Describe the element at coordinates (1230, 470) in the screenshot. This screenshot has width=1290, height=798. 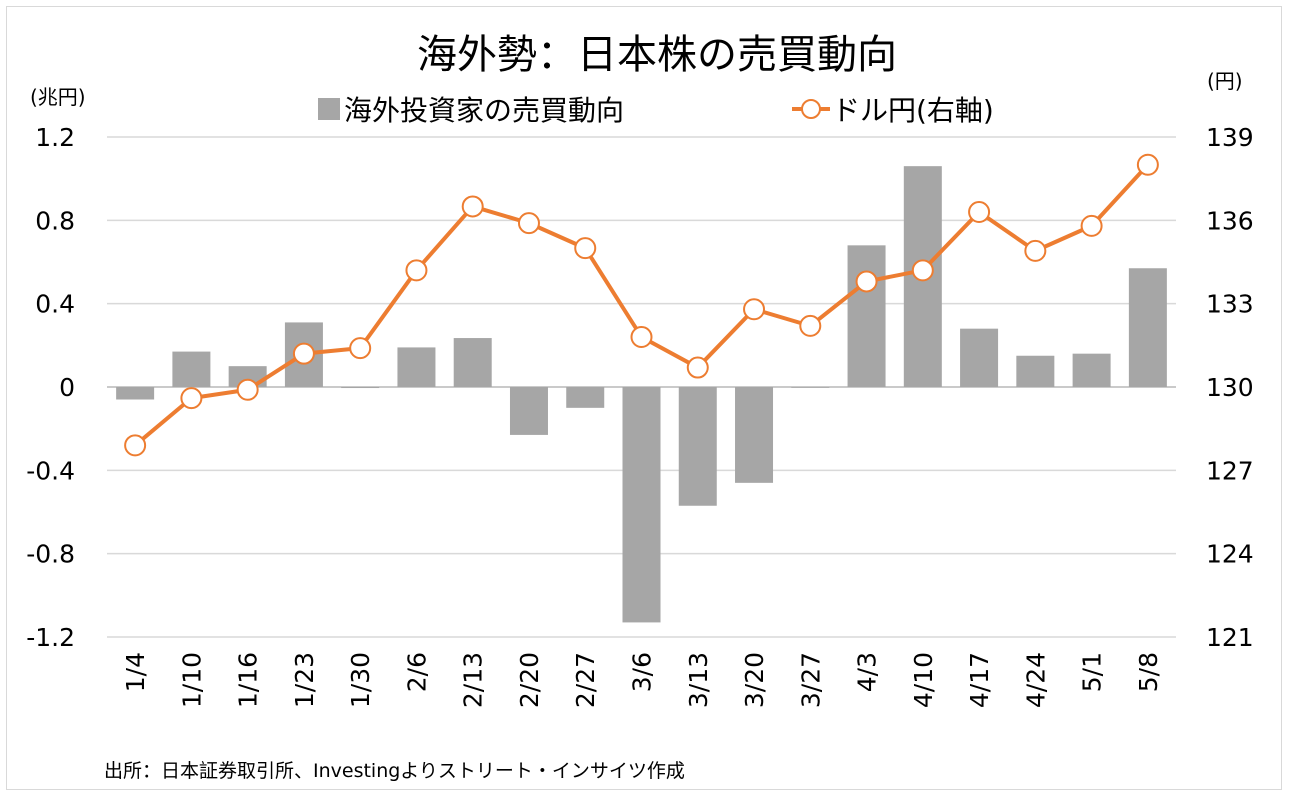
I see `right-tick-label: 127` at that location.